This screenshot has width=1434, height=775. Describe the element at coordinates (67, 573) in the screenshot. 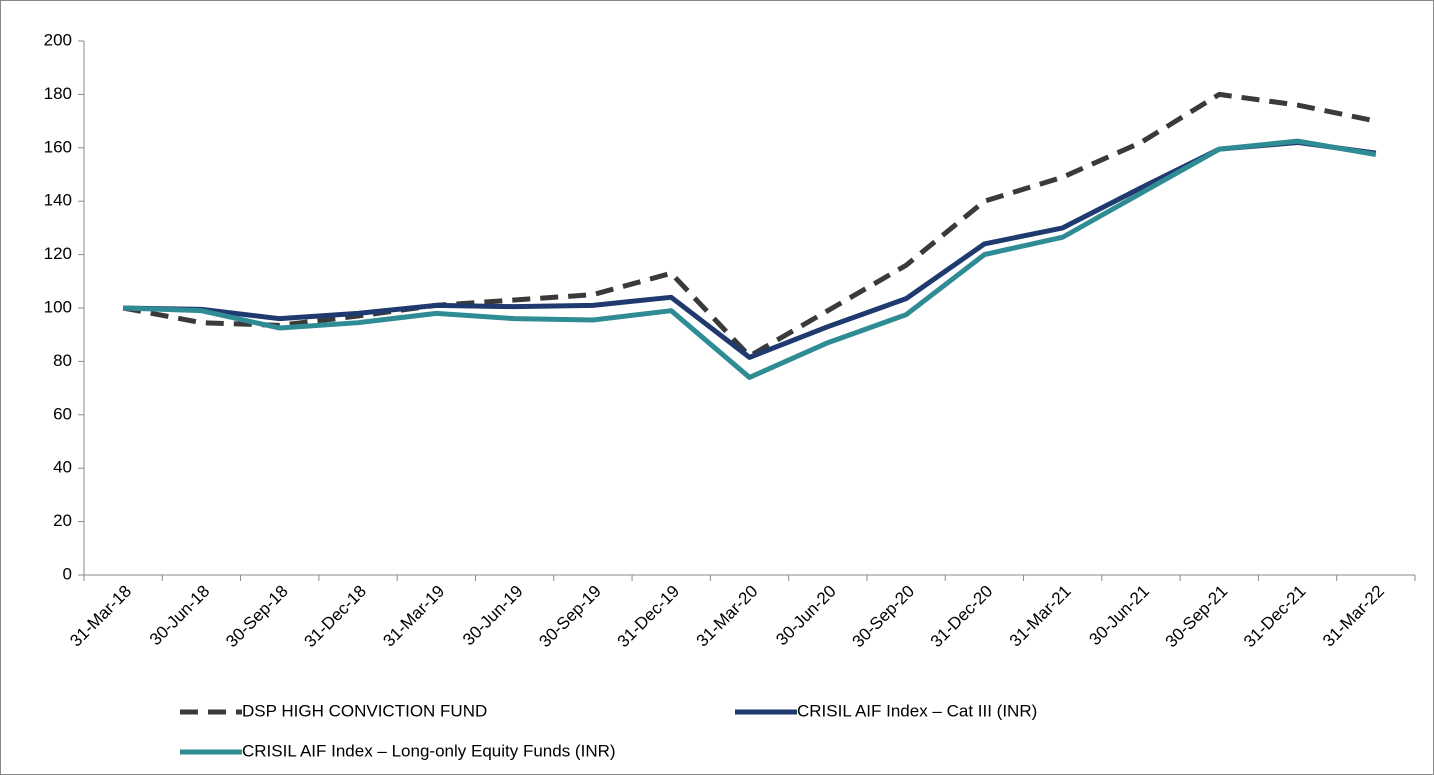

I see `y-tick-label: 0` at that location.